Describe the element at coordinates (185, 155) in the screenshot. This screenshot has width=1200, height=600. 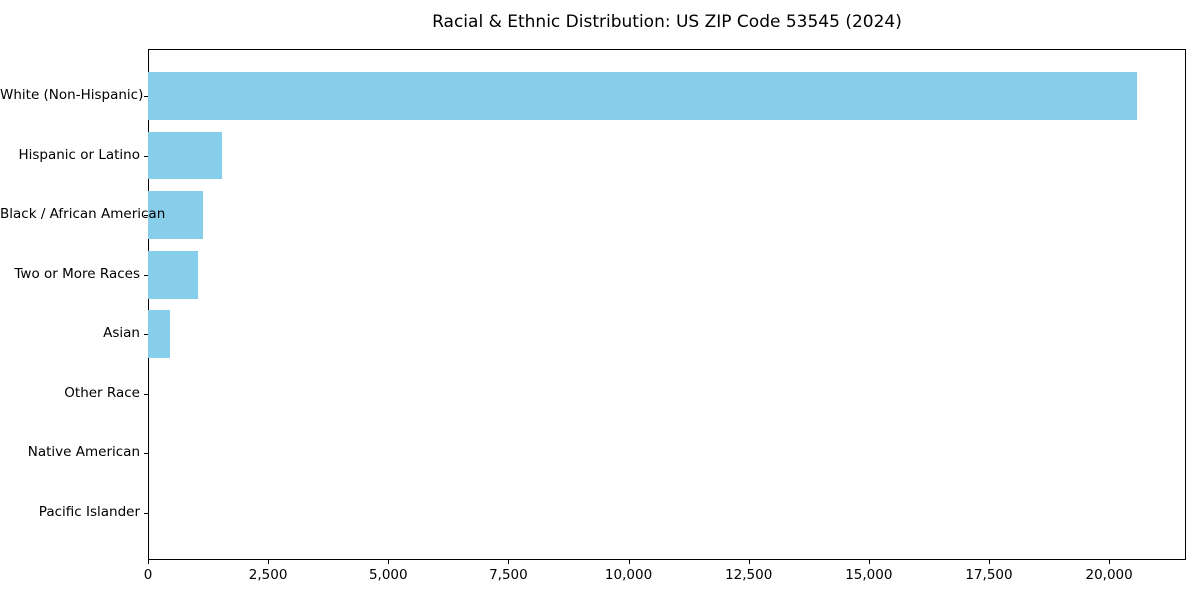
I see `bar-hispanic-or-latino` at that location.